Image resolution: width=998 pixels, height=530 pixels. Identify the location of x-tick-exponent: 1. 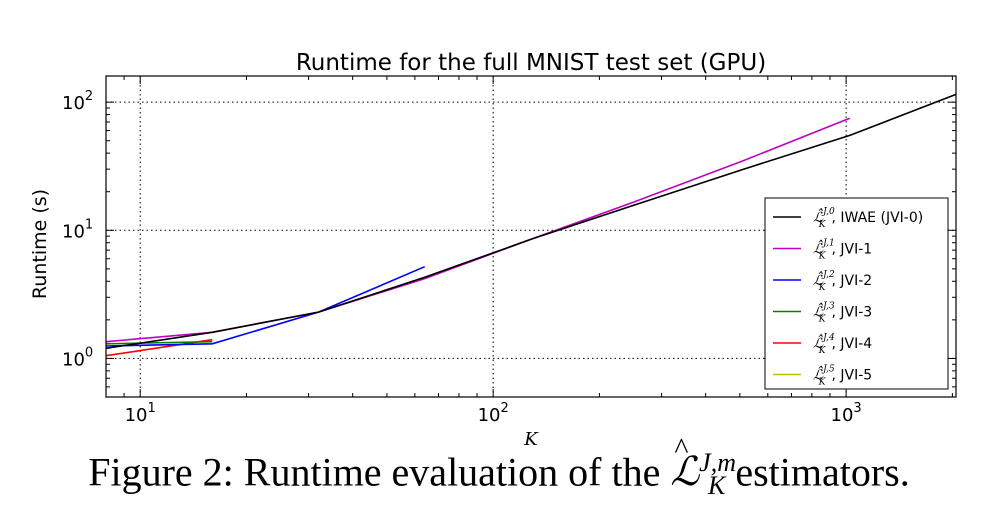
(152, 408).